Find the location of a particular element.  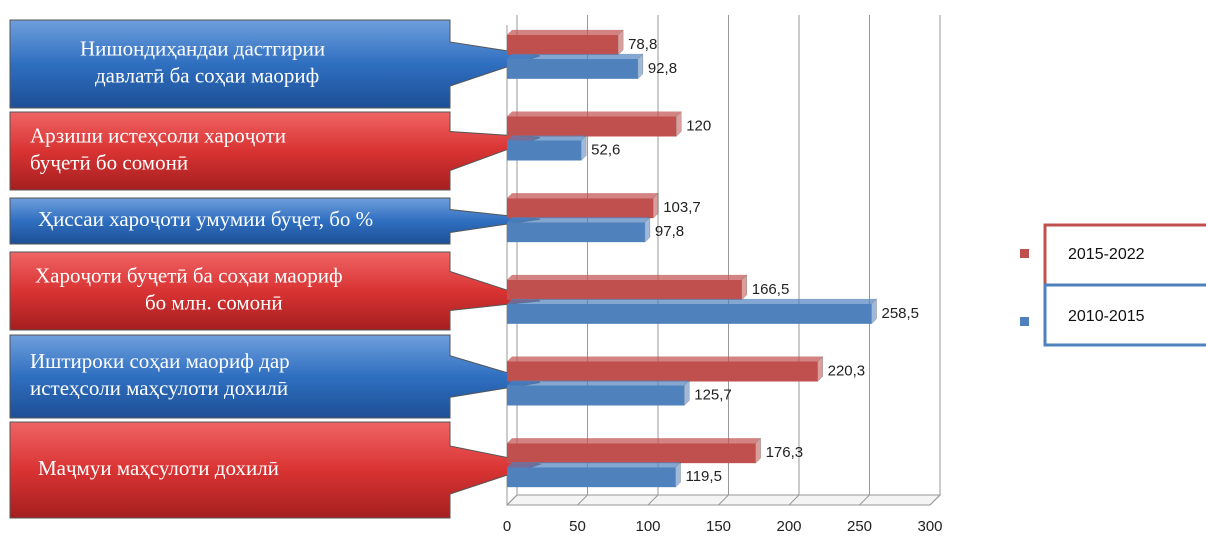

value-label: 92,8 is located at coordinates (662, 68).